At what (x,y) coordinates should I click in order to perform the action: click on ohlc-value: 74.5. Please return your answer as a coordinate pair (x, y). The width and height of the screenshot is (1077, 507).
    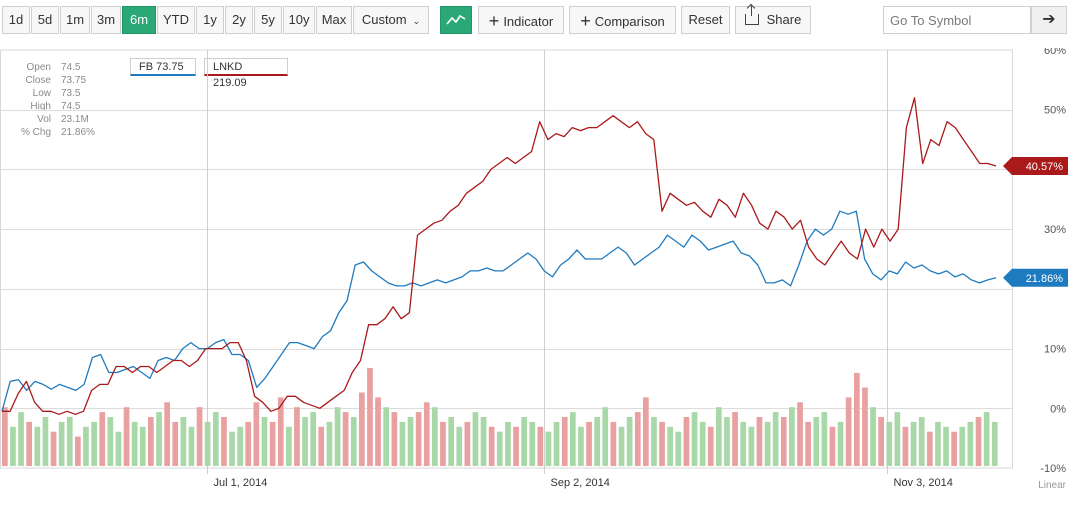
    Looking at the image, I should click on (71, 67).